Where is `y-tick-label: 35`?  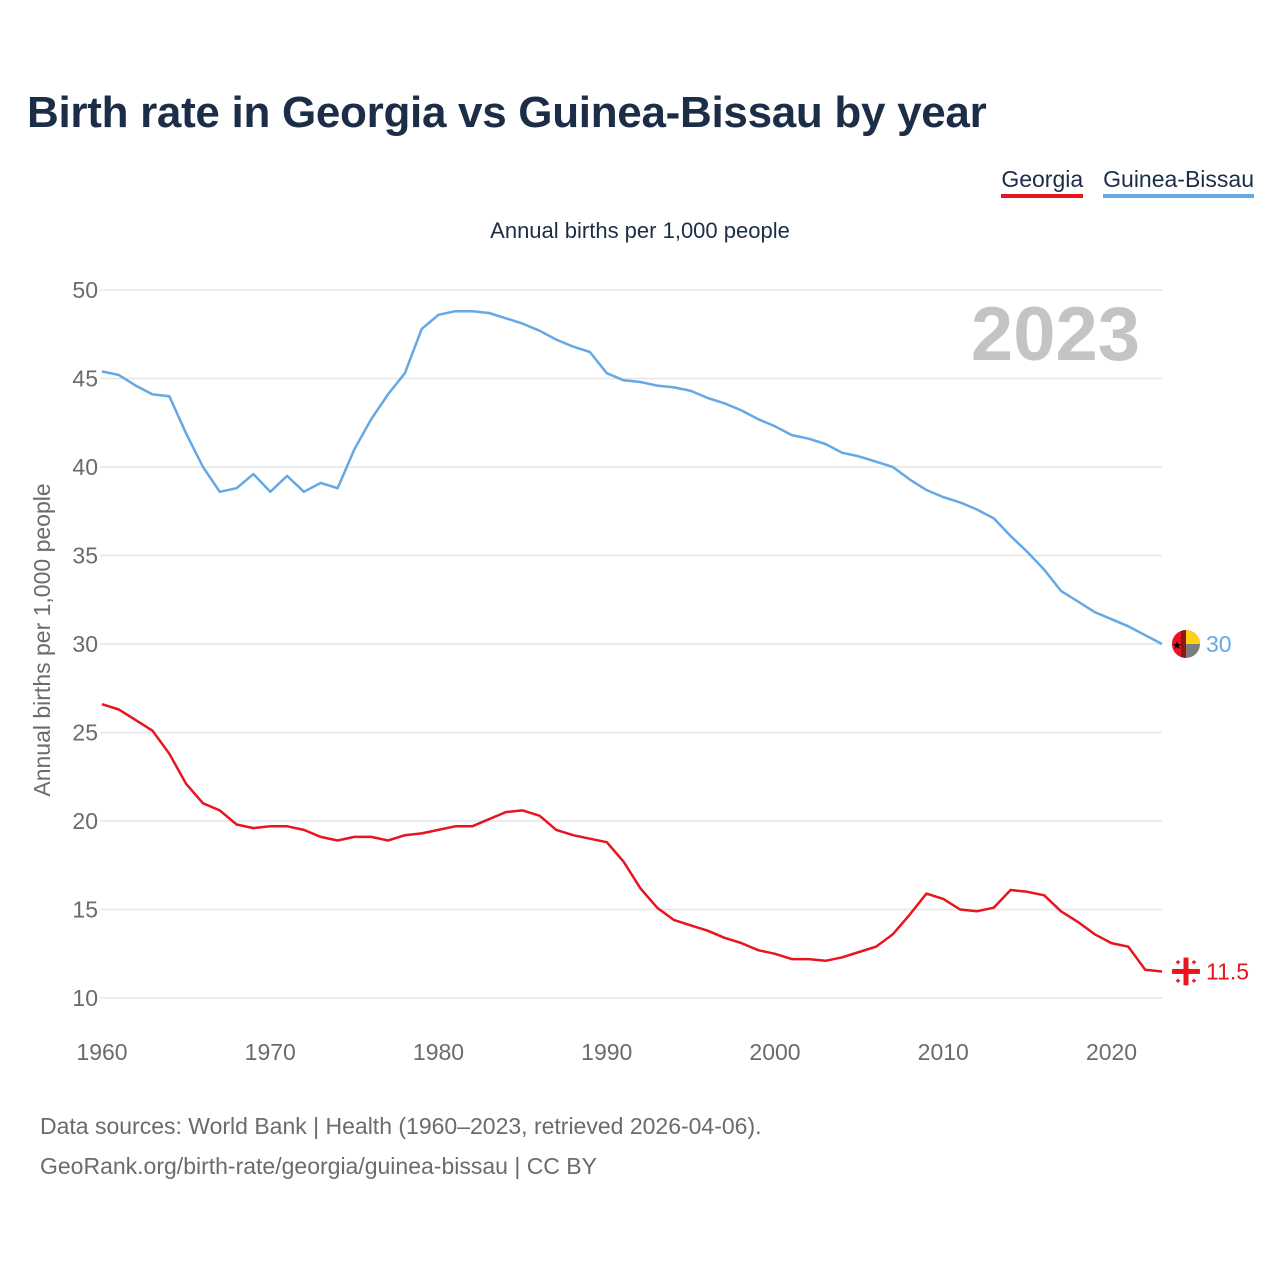 y-tick-label: 35 is located at coordinates (85, 556).